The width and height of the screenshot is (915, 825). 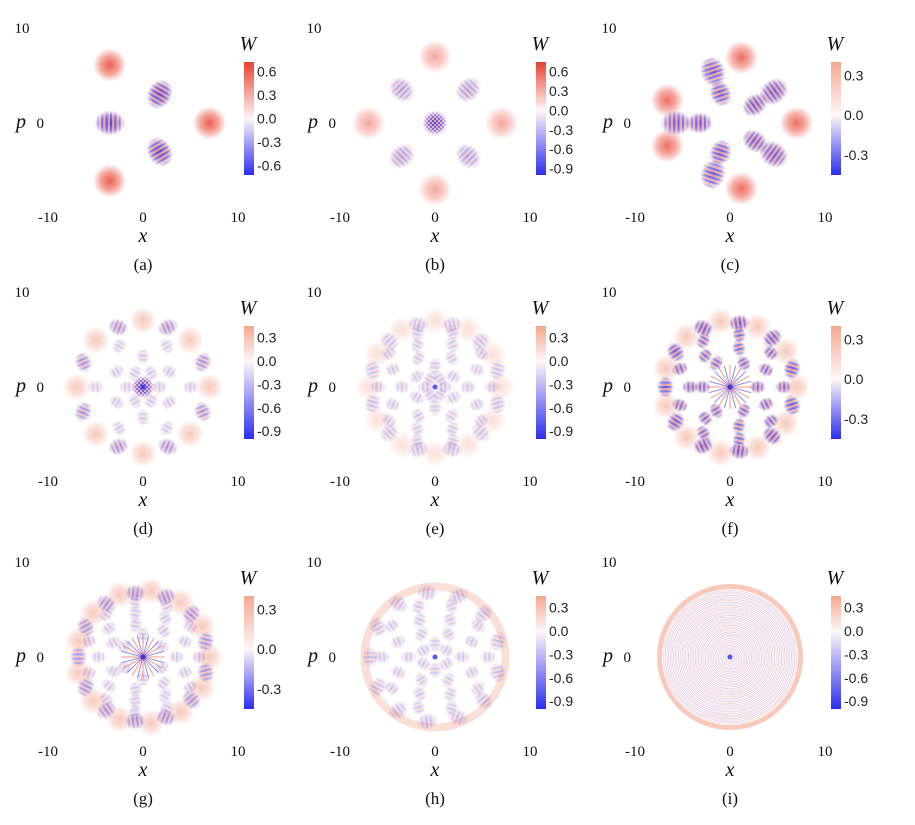 I want to click on colorbar-tick-label: 0.3, so click(x=267, y=95).